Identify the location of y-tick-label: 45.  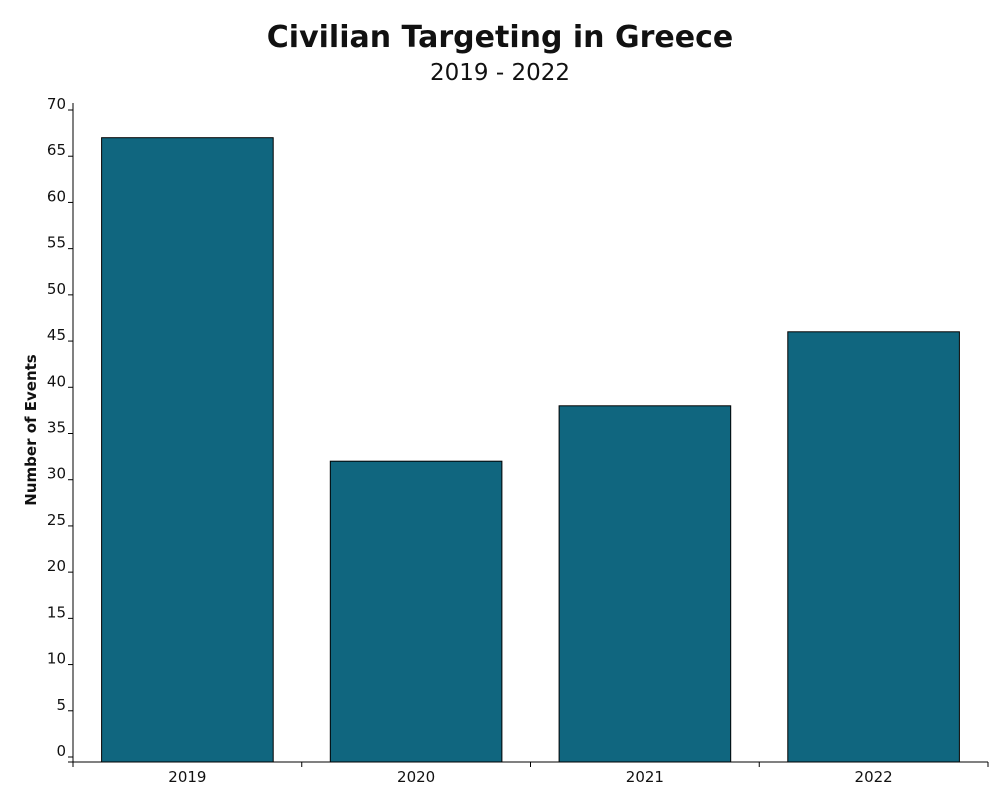
(56, 335).